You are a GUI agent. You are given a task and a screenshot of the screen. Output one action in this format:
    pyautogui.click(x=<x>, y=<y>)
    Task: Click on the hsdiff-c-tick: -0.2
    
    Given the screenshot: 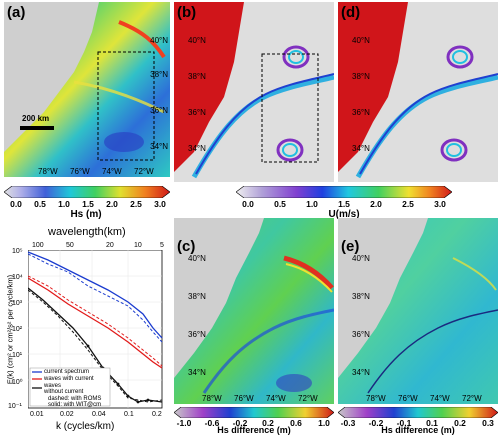 What is the action you would take?
    pyautogui.click(x=240, y=423)
    